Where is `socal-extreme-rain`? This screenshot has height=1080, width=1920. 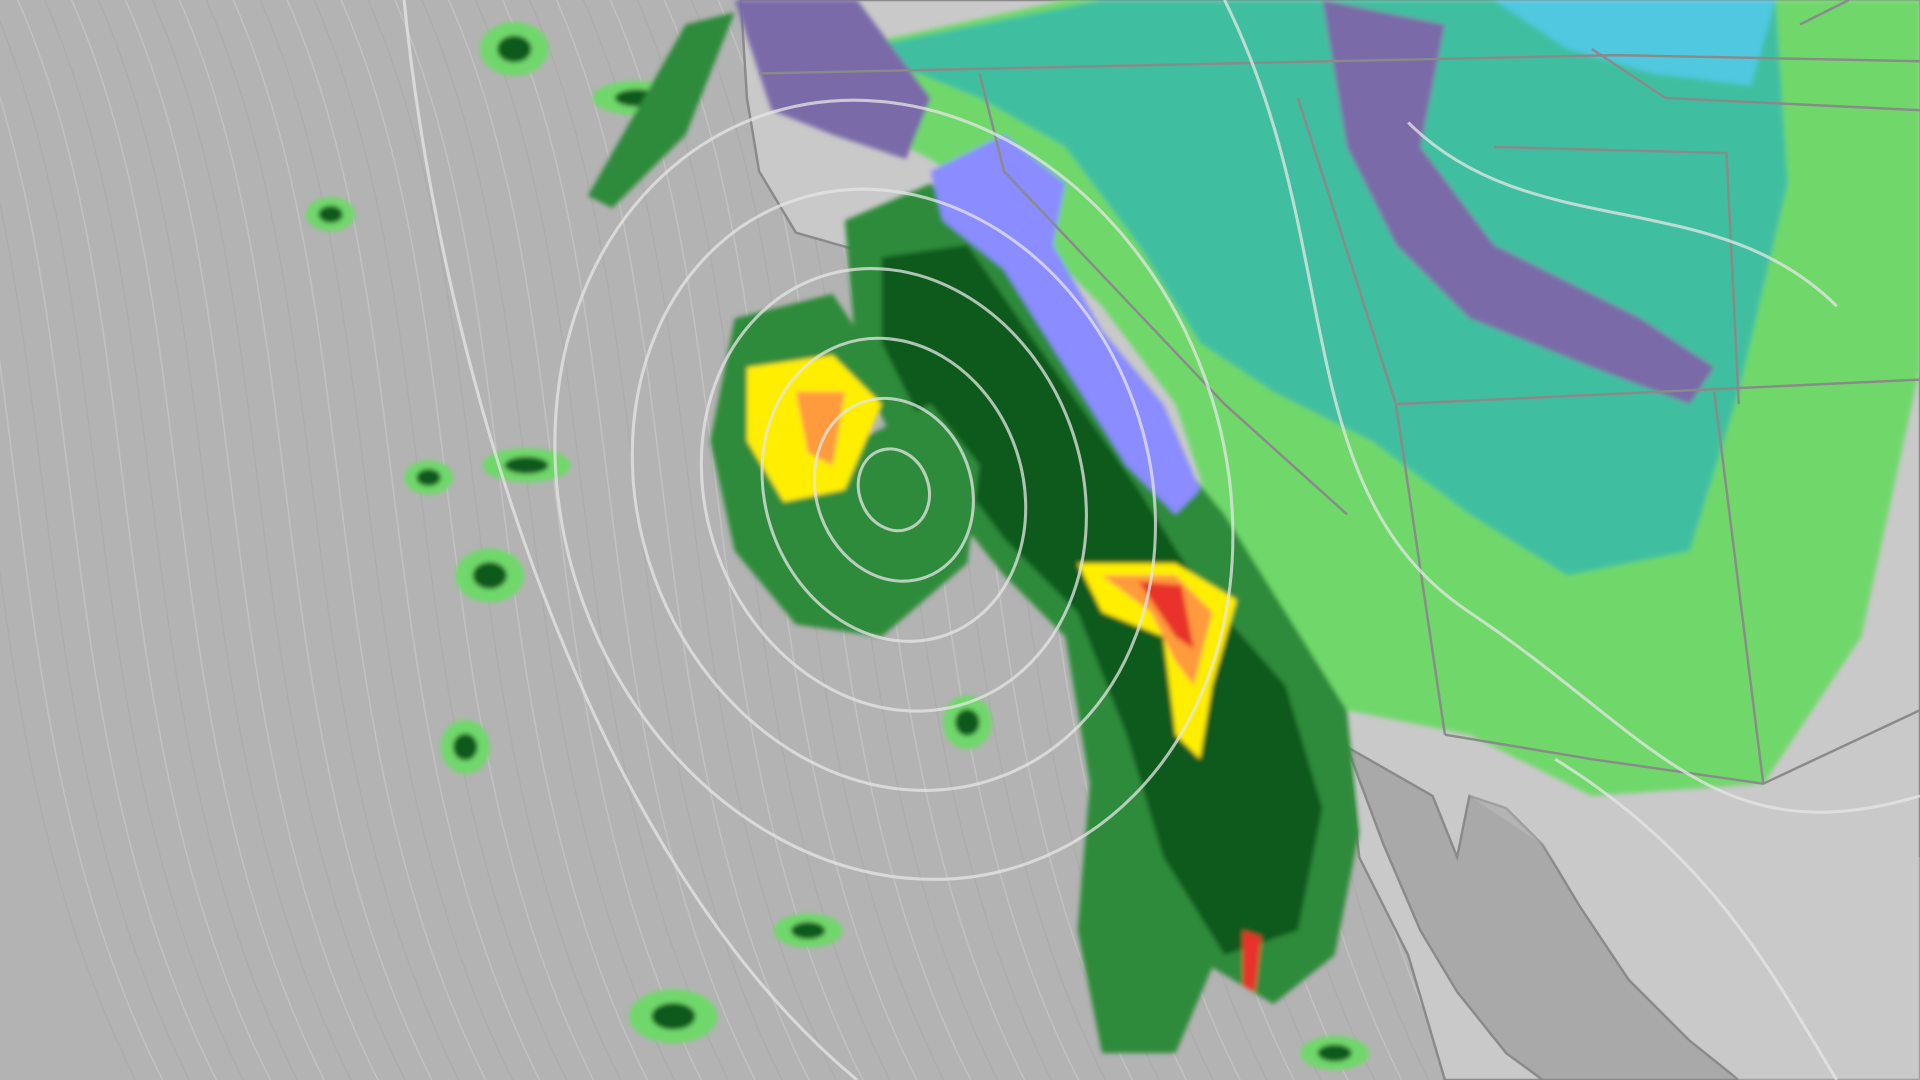 socal-extreme-rain is located at coordinates (1166, 615).